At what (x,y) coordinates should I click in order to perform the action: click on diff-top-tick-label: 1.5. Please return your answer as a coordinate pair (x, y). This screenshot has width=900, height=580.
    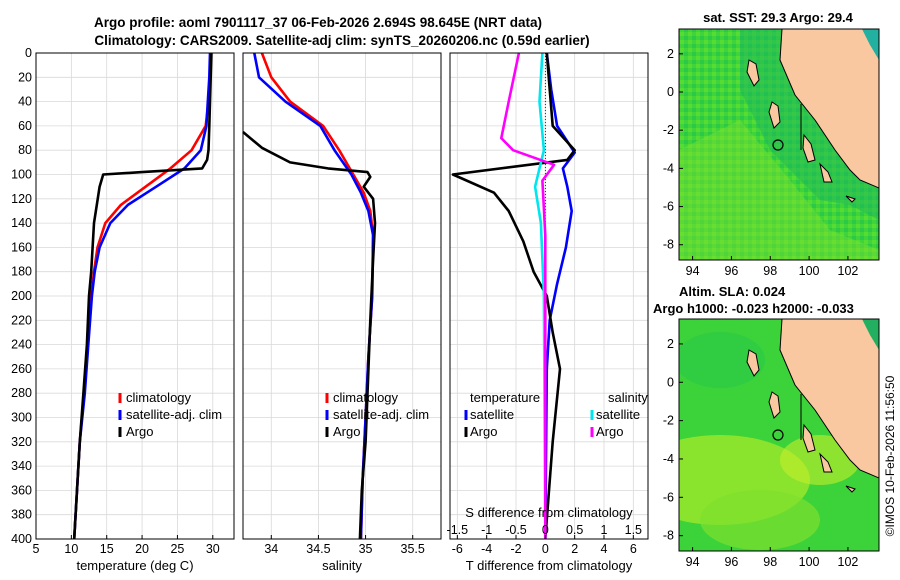
    Looking at the image, I should click on (633, 530).